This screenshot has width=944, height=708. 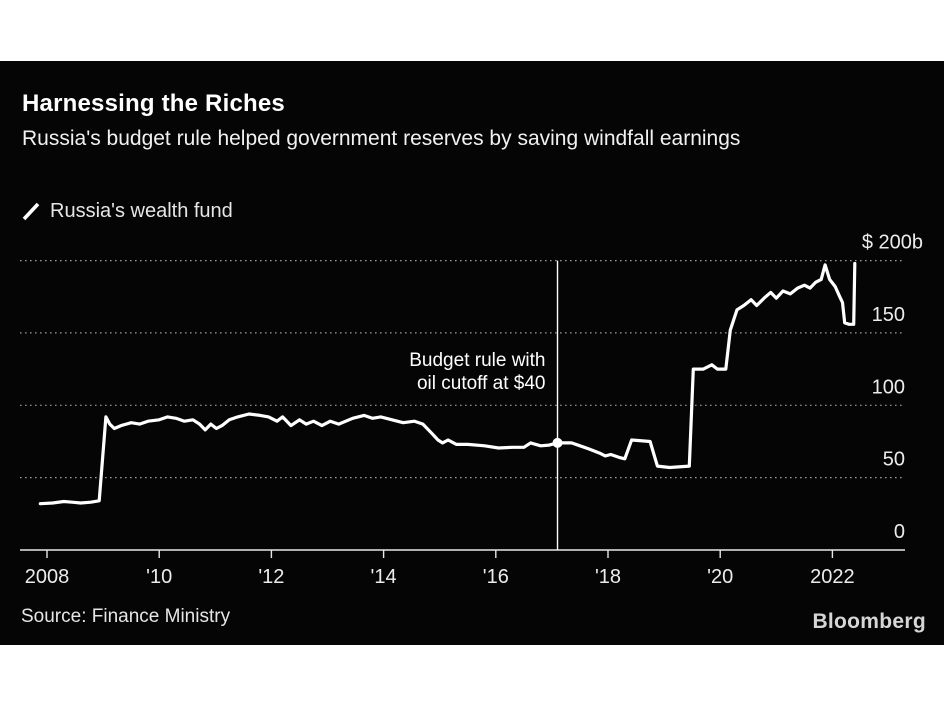 What do you see at coordinates (126, 616) in the screenshot?
I see `source-label: Source: Finance Ministry` at bounding box center [126, 616].